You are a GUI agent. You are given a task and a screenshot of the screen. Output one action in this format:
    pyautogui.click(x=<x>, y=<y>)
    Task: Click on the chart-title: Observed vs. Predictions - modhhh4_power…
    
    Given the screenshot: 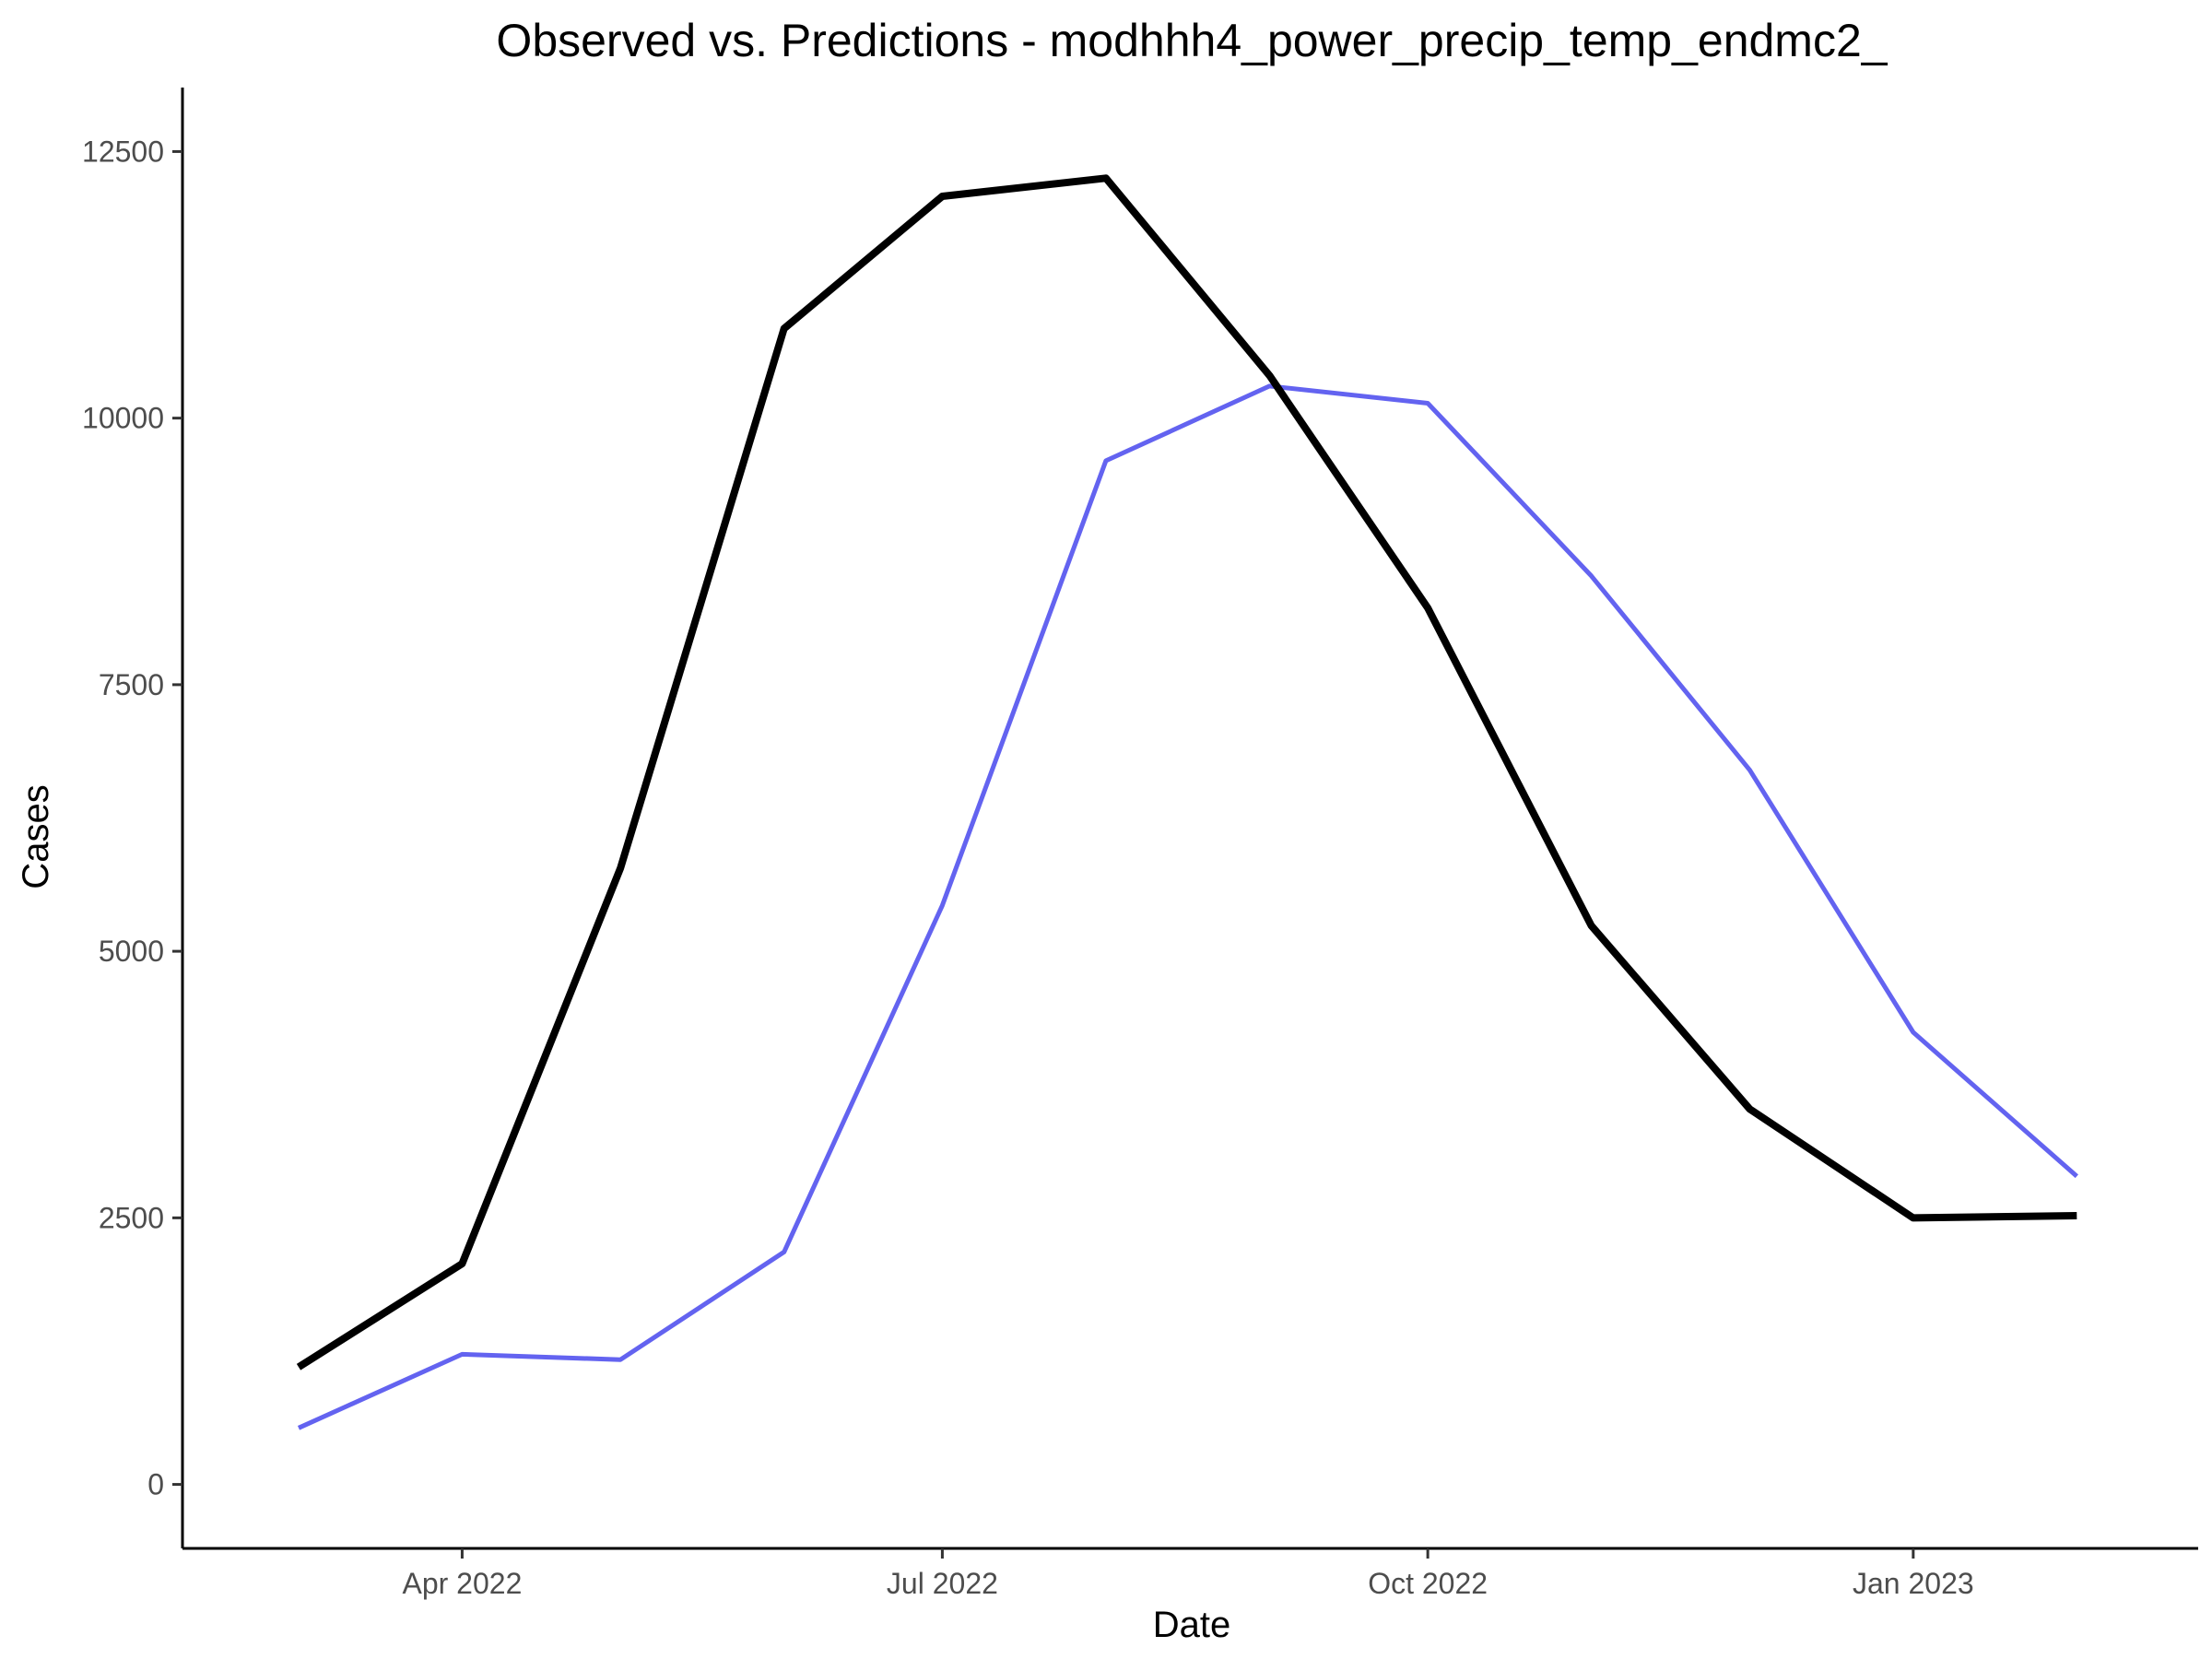 What is the action you would take?
    pyautogui.click(x=1192, y=40)
    